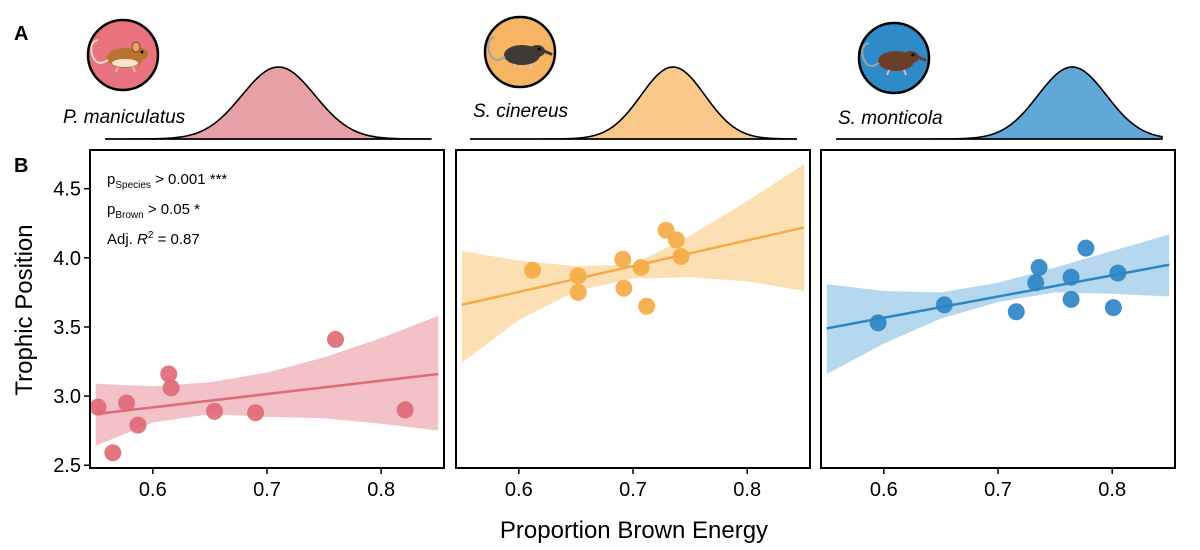 This screenshot has width=1200, height=550. Describe the element at coordinates (21, 166) in the screenshot. I see `panel-label-b: B` at that location.